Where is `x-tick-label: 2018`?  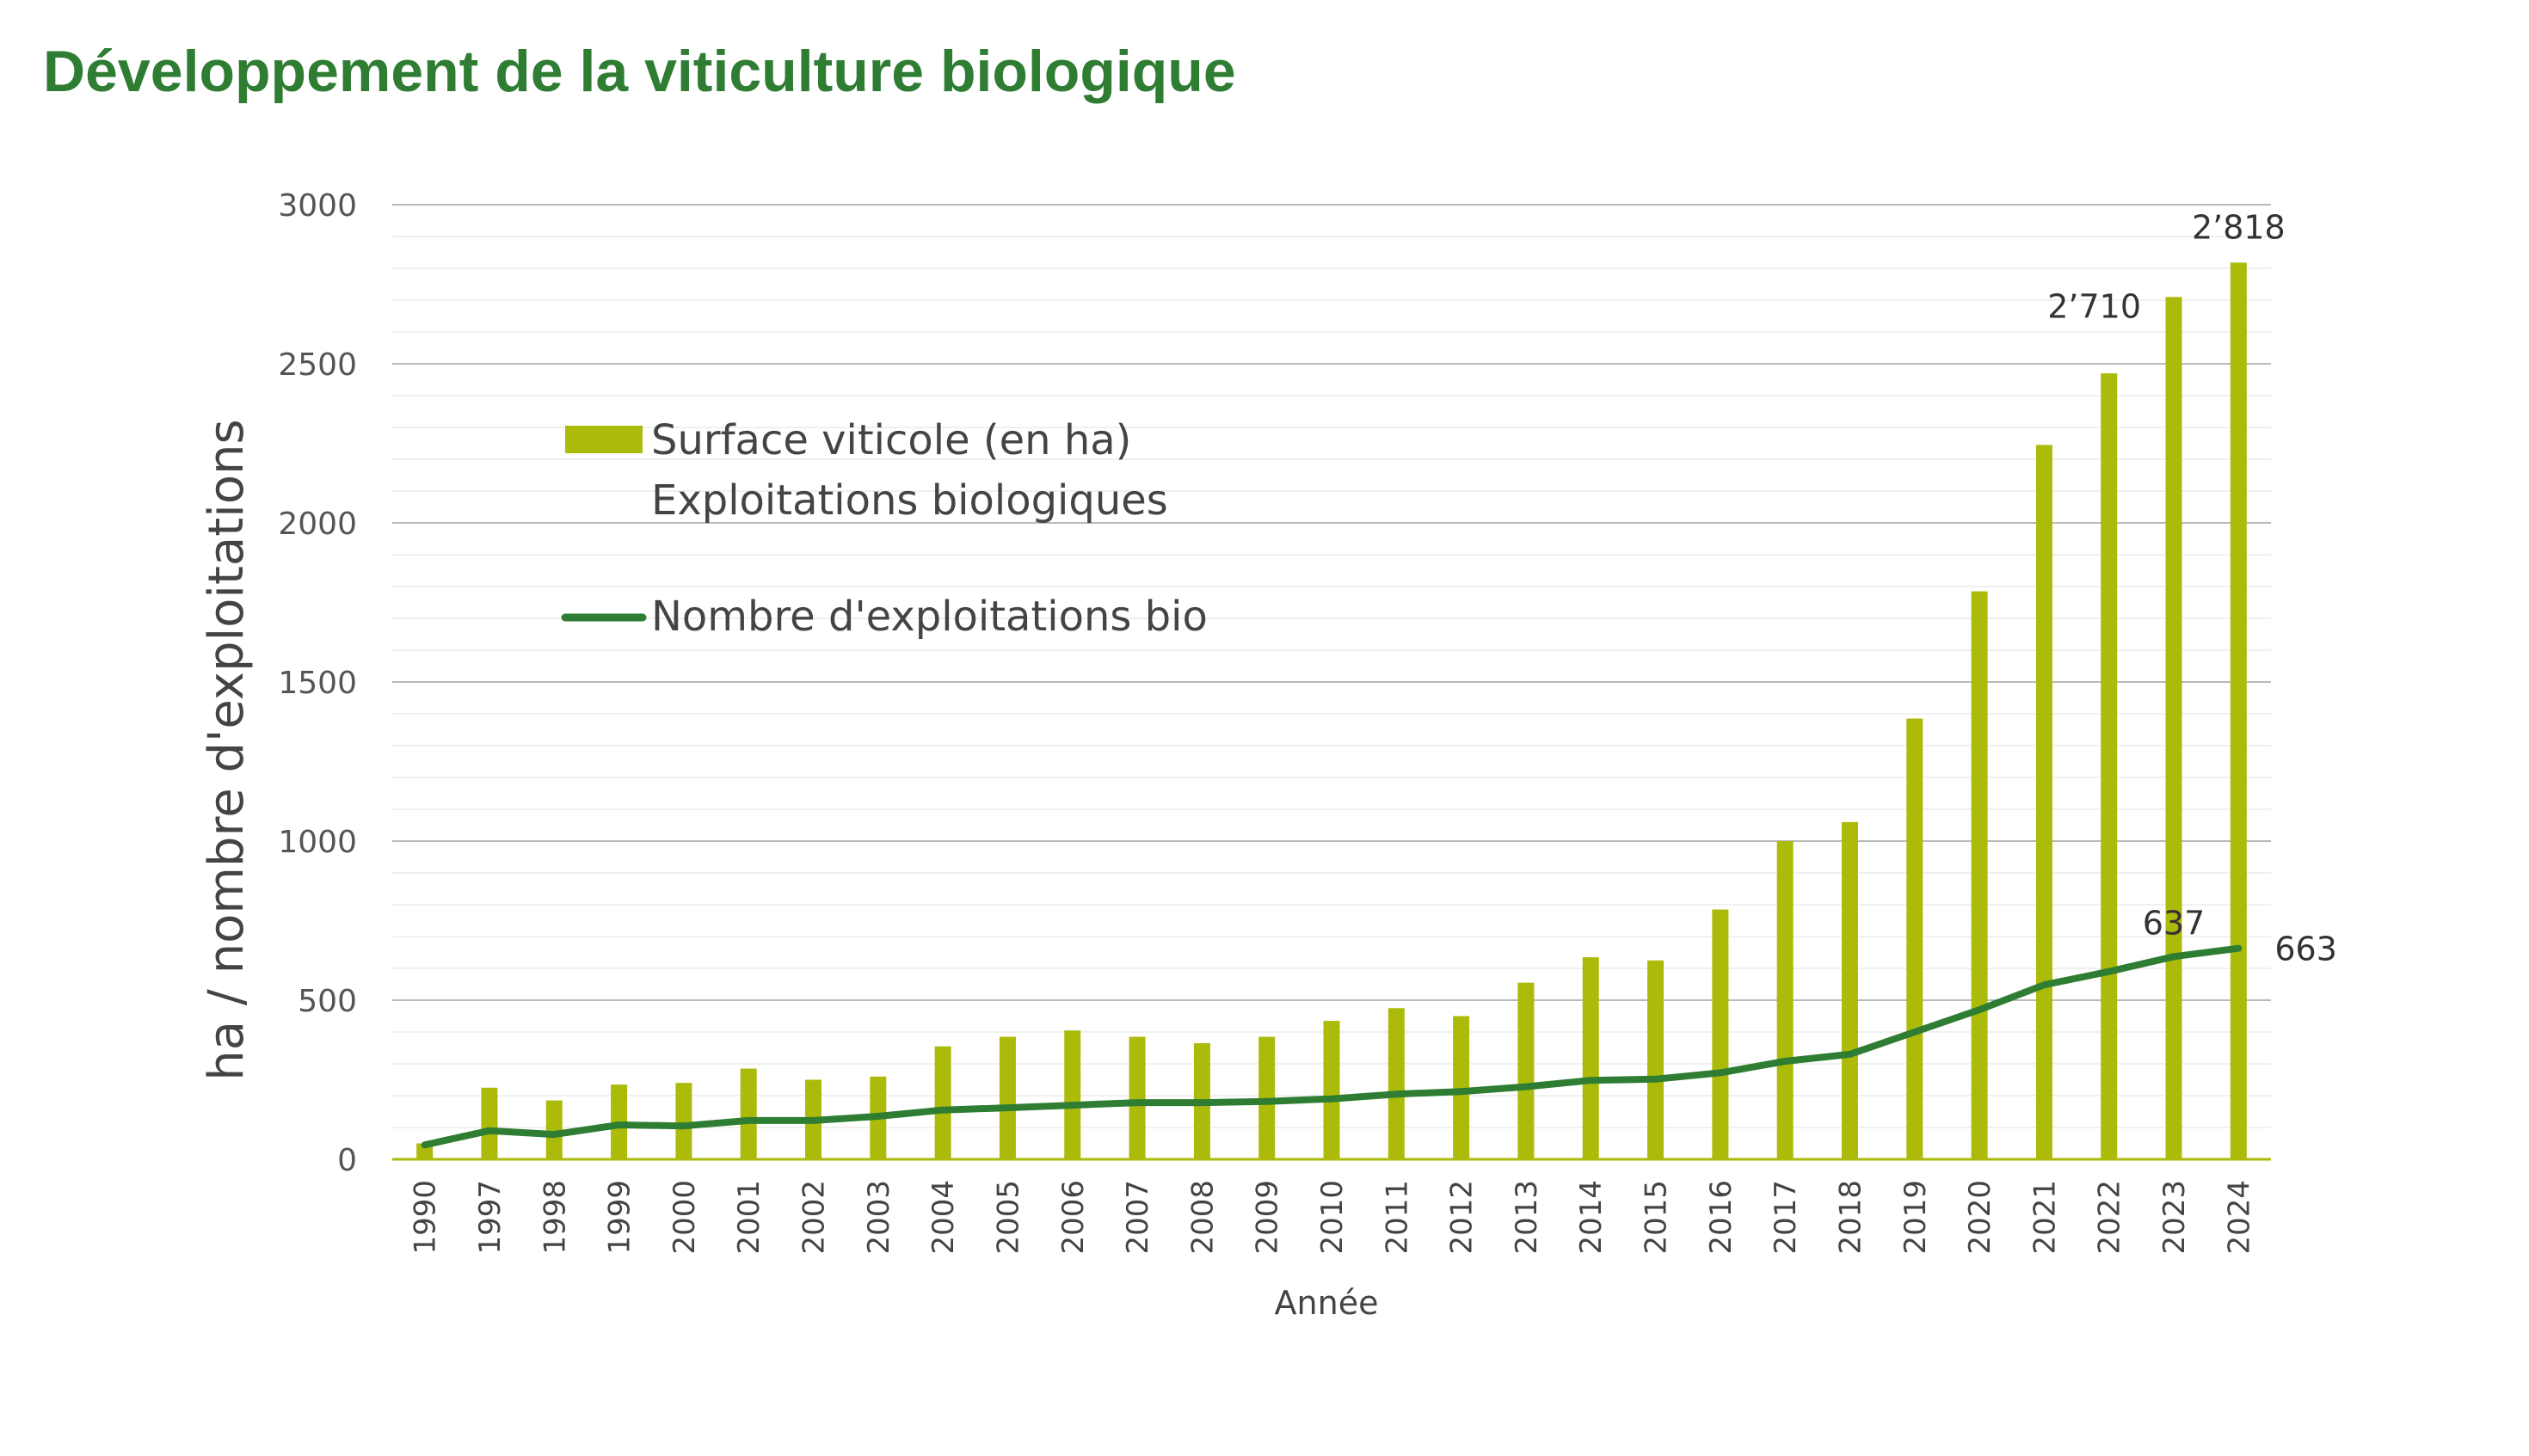 x-tick-label: 2018 is located at coordinates (1850, 1218).